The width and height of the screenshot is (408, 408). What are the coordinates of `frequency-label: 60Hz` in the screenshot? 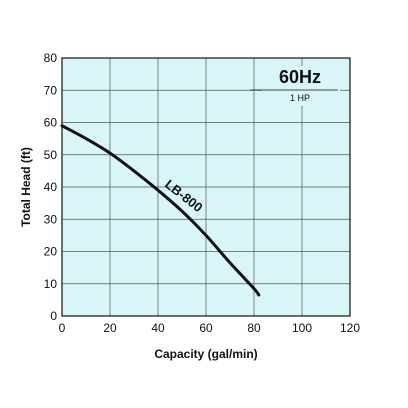 It's located at (300, 77).